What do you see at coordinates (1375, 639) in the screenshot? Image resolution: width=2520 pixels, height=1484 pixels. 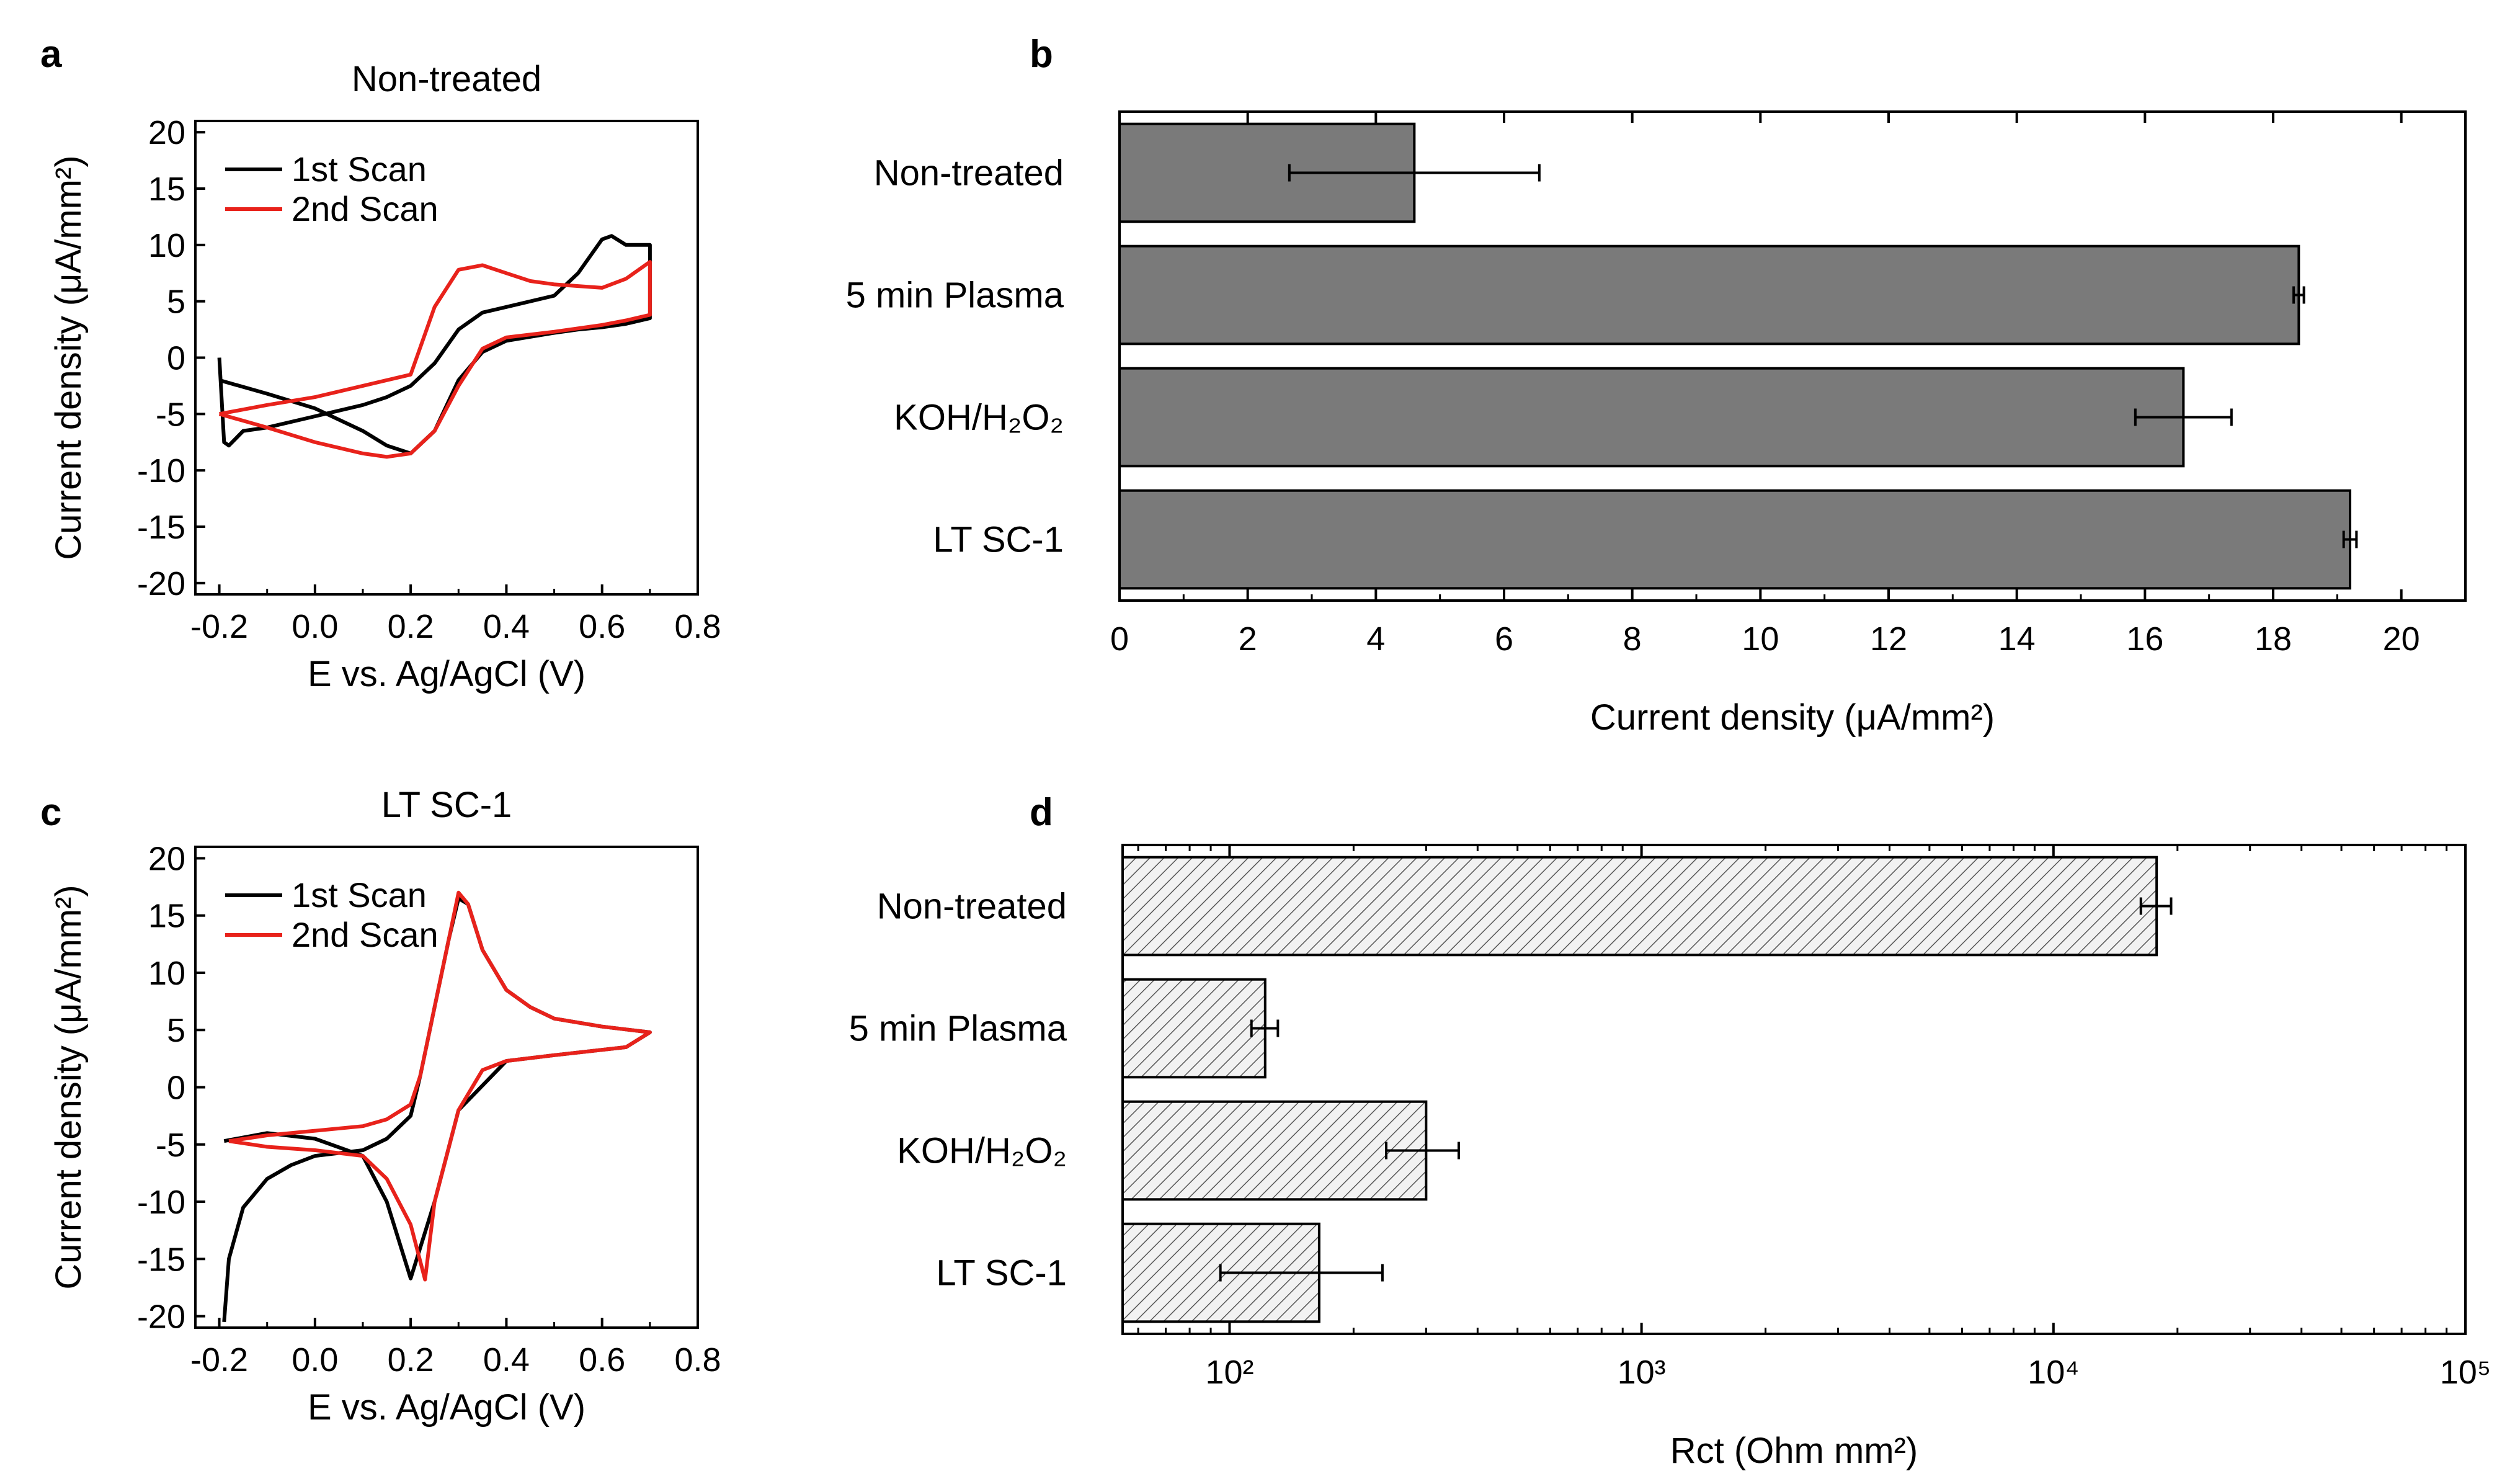 I see `x-tick-label: 4` at bounding box center [1375, 639].